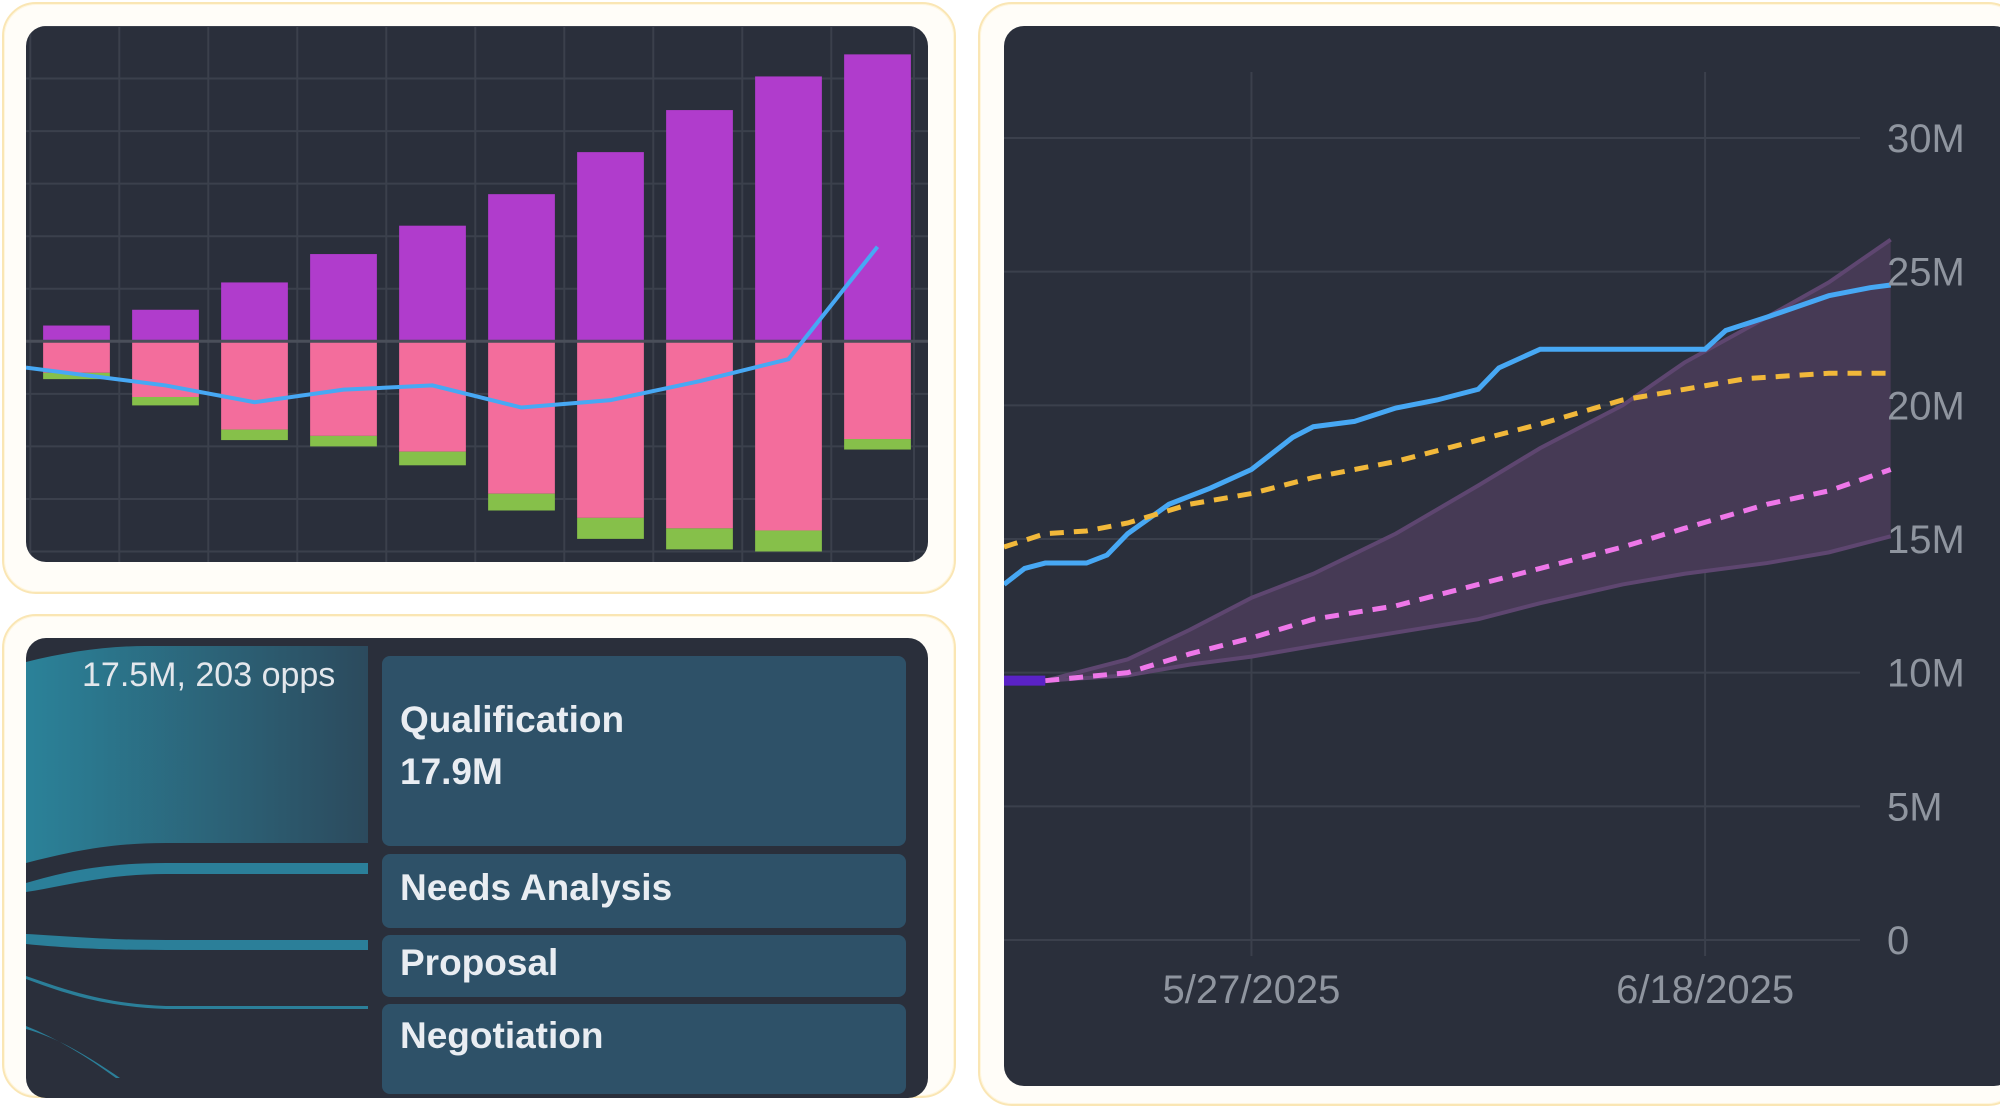 The image size is (2000, 1106). I want to click on flow-band-negotiation, so click(197, 992).